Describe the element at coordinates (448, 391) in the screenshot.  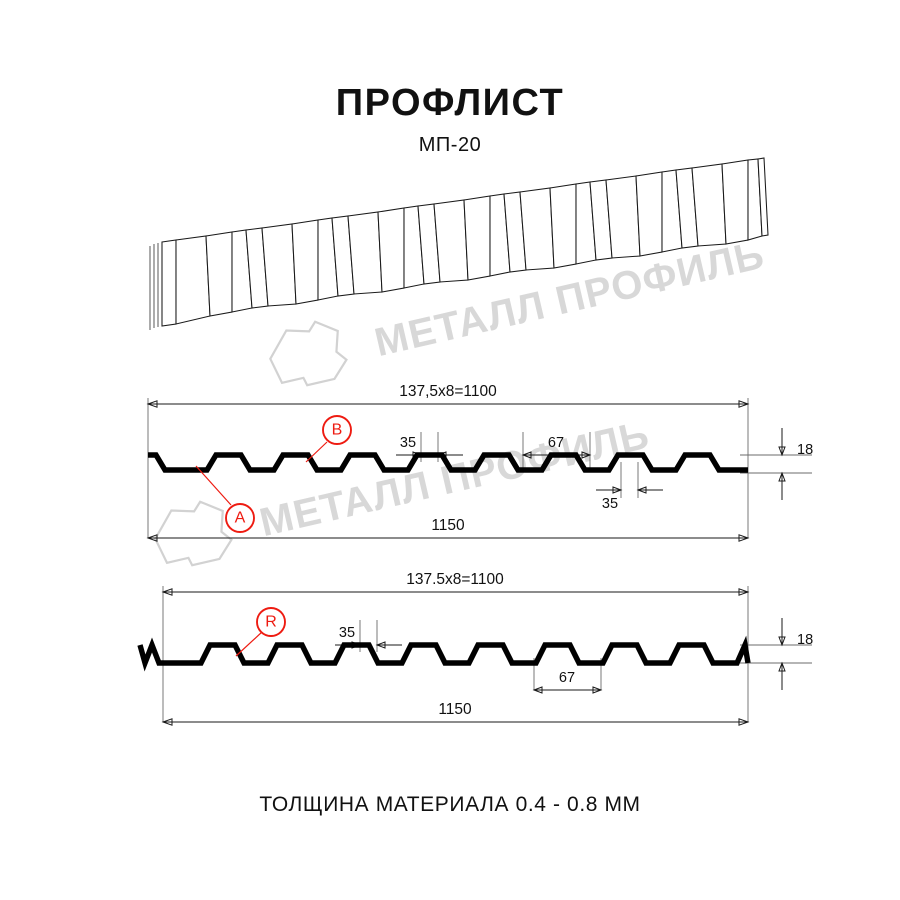
I see `section-a-pitch-label: 137,5x8=1100` at that location.